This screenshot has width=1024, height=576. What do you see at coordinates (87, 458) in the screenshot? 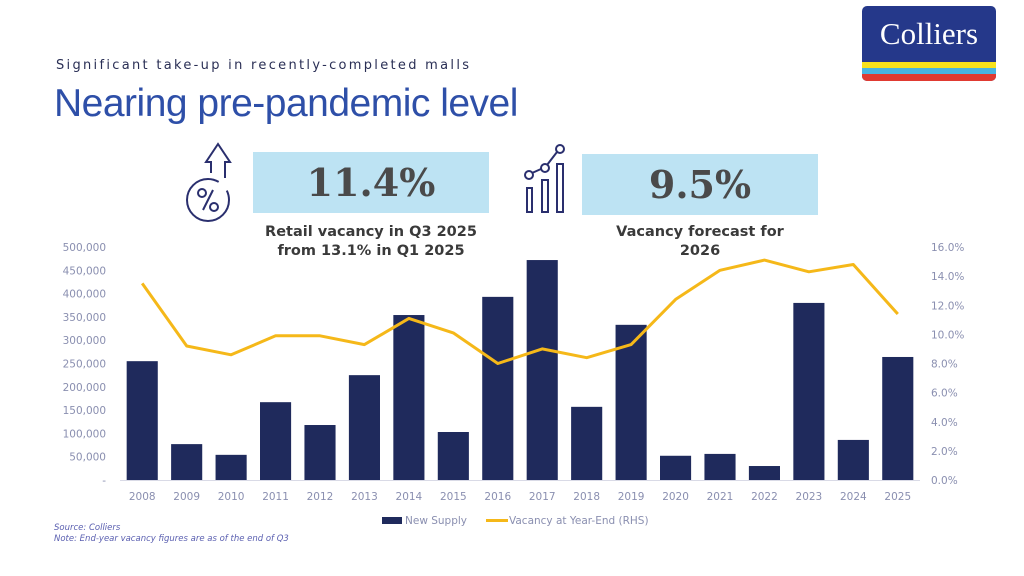
I see `left-axis-tick-label: 50,000` at bounding box center [87, 458].